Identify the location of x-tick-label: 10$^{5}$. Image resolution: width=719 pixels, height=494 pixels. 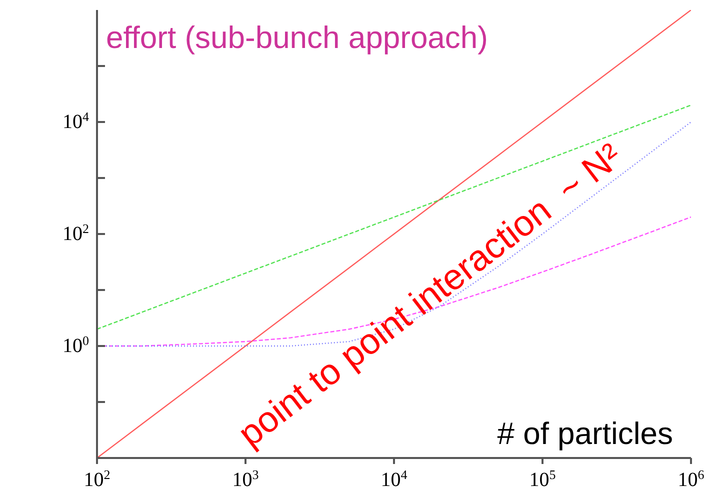
(542, 478).